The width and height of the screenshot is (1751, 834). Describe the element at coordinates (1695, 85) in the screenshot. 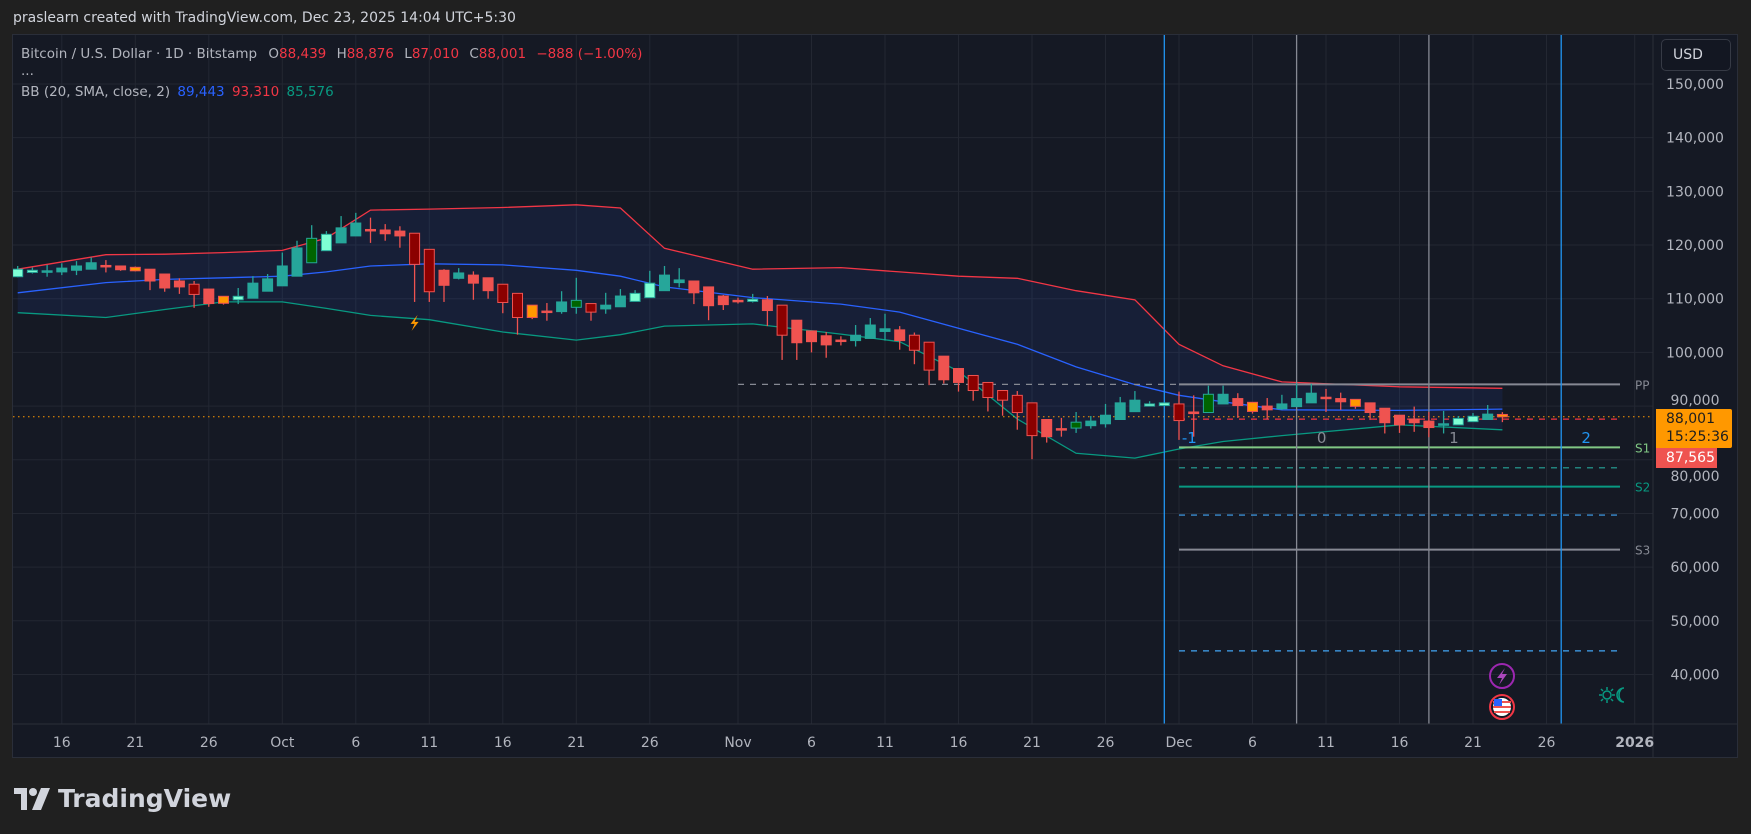

I see `price-tick-label: 150,000` at that location.